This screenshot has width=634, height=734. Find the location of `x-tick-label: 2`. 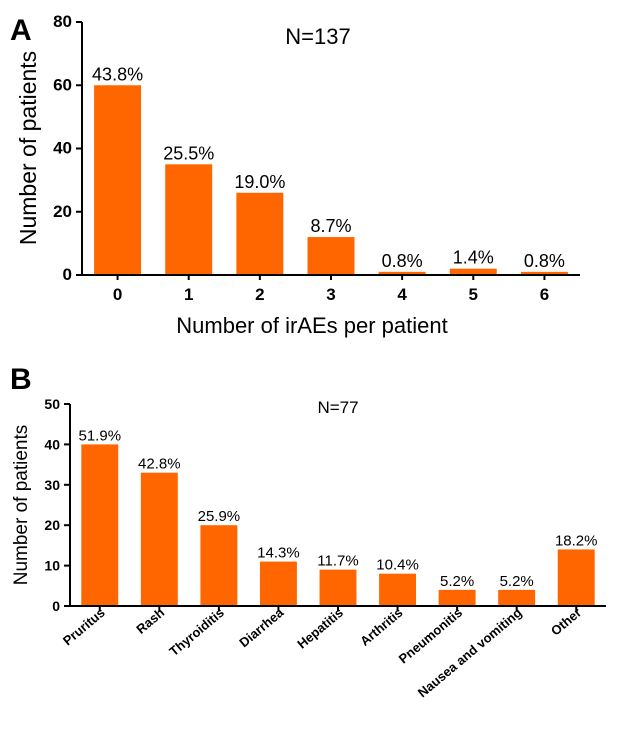

x-tick-label: 2 is located at coordinates (259, 294).